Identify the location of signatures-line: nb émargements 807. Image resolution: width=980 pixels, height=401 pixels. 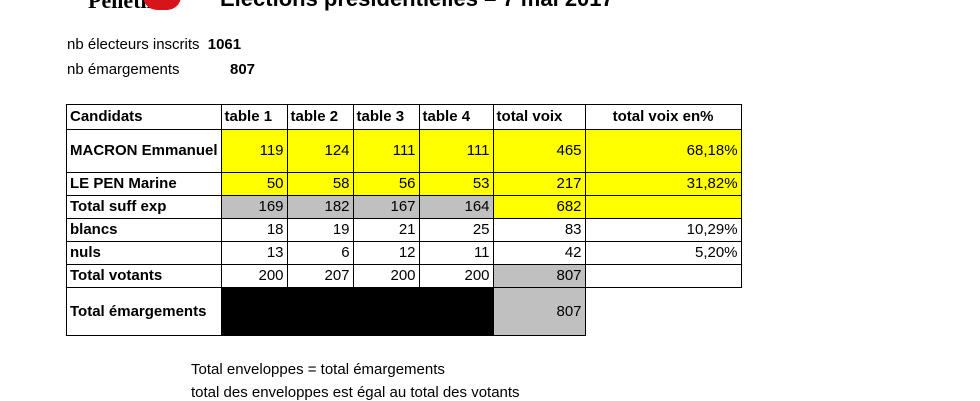
(161, 69).